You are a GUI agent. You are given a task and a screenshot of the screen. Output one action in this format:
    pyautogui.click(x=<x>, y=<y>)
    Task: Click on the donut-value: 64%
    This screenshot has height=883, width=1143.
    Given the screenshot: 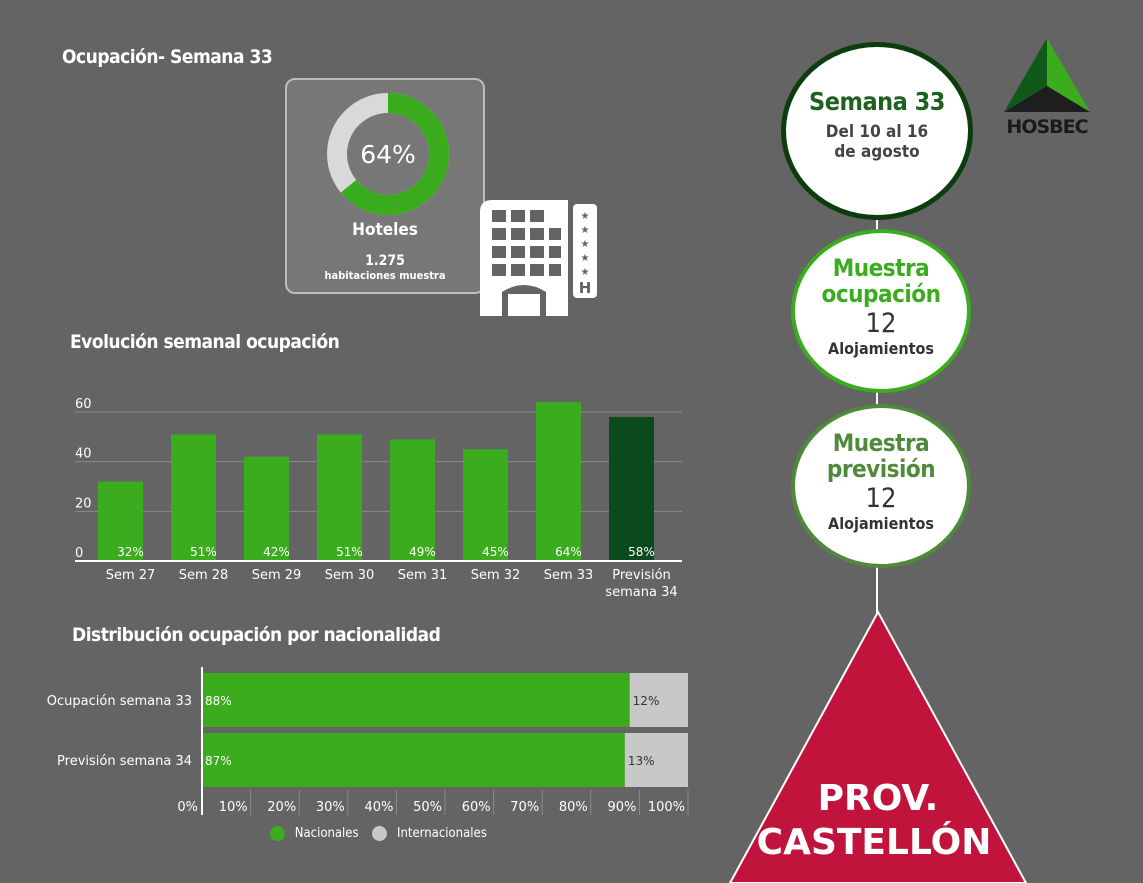 What is the action you would take?
    pyautogui.click(x=388, y=154)
    